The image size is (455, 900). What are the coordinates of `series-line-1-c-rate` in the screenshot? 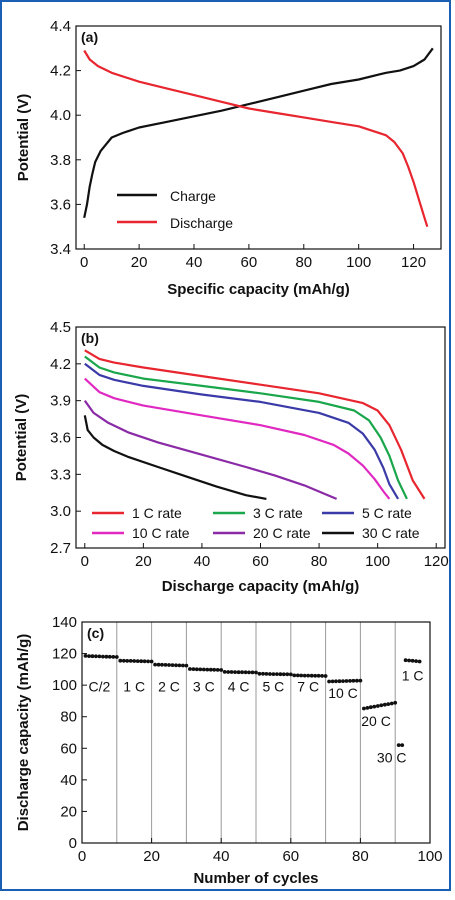 It's located at (255, 424).